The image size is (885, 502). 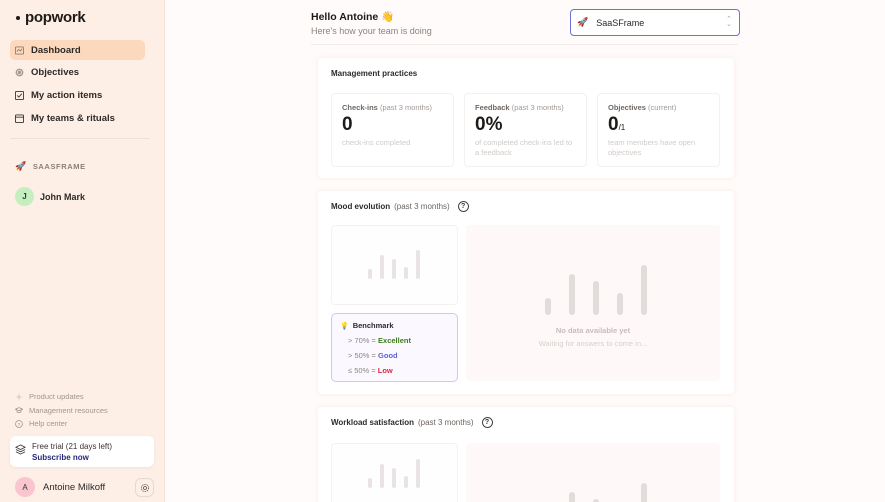 I want to click on team-select: 🚀 SaaSFrame ⌃ ⌄, so click(x=655, y=22).